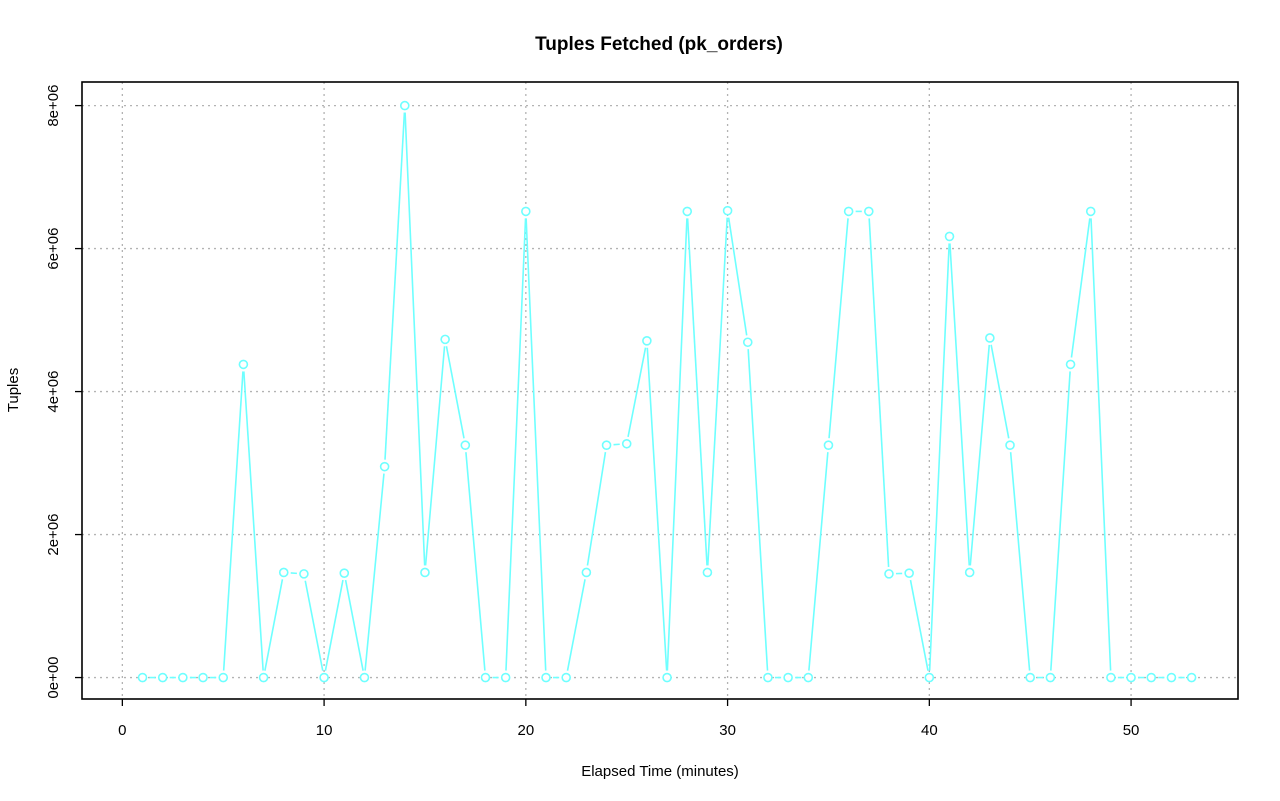 The width and height of the screenshot is (1280, 801). I want to click on x-tick-label: 0, so click(122, 730).